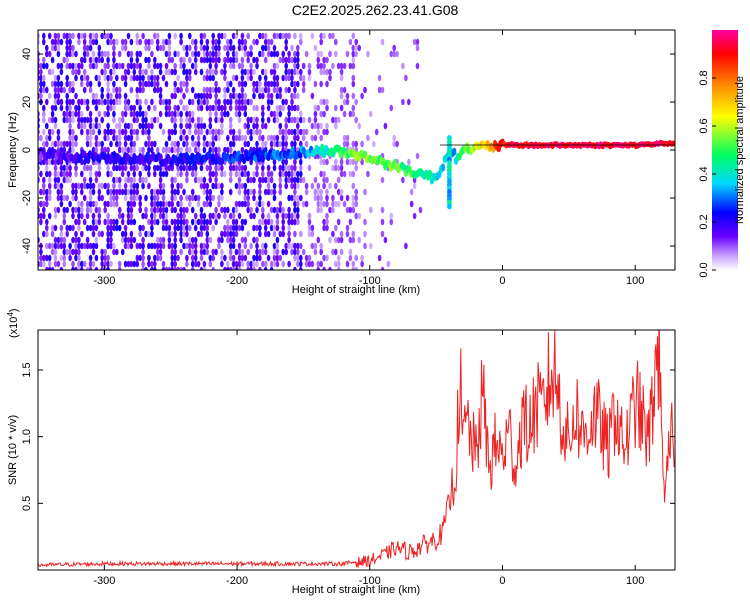 The width and height of the screenshot is (750, 600). Describe the element at coordinates (262, 158) in the screenshot. I see `ridge-mark` at that location.